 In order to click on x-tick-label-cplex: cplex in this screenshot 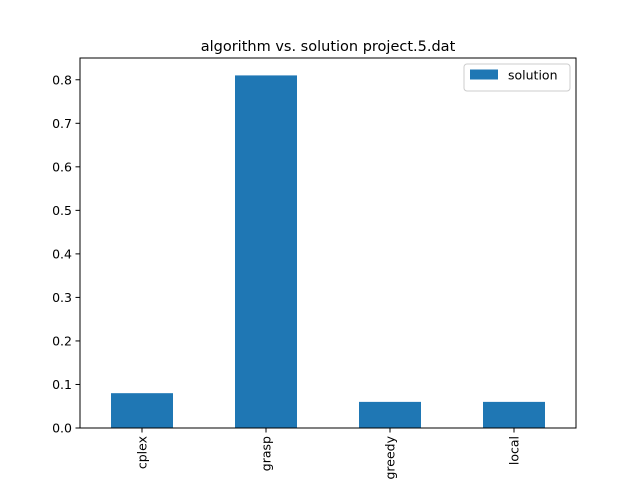, I will do `click(142, 452)`.